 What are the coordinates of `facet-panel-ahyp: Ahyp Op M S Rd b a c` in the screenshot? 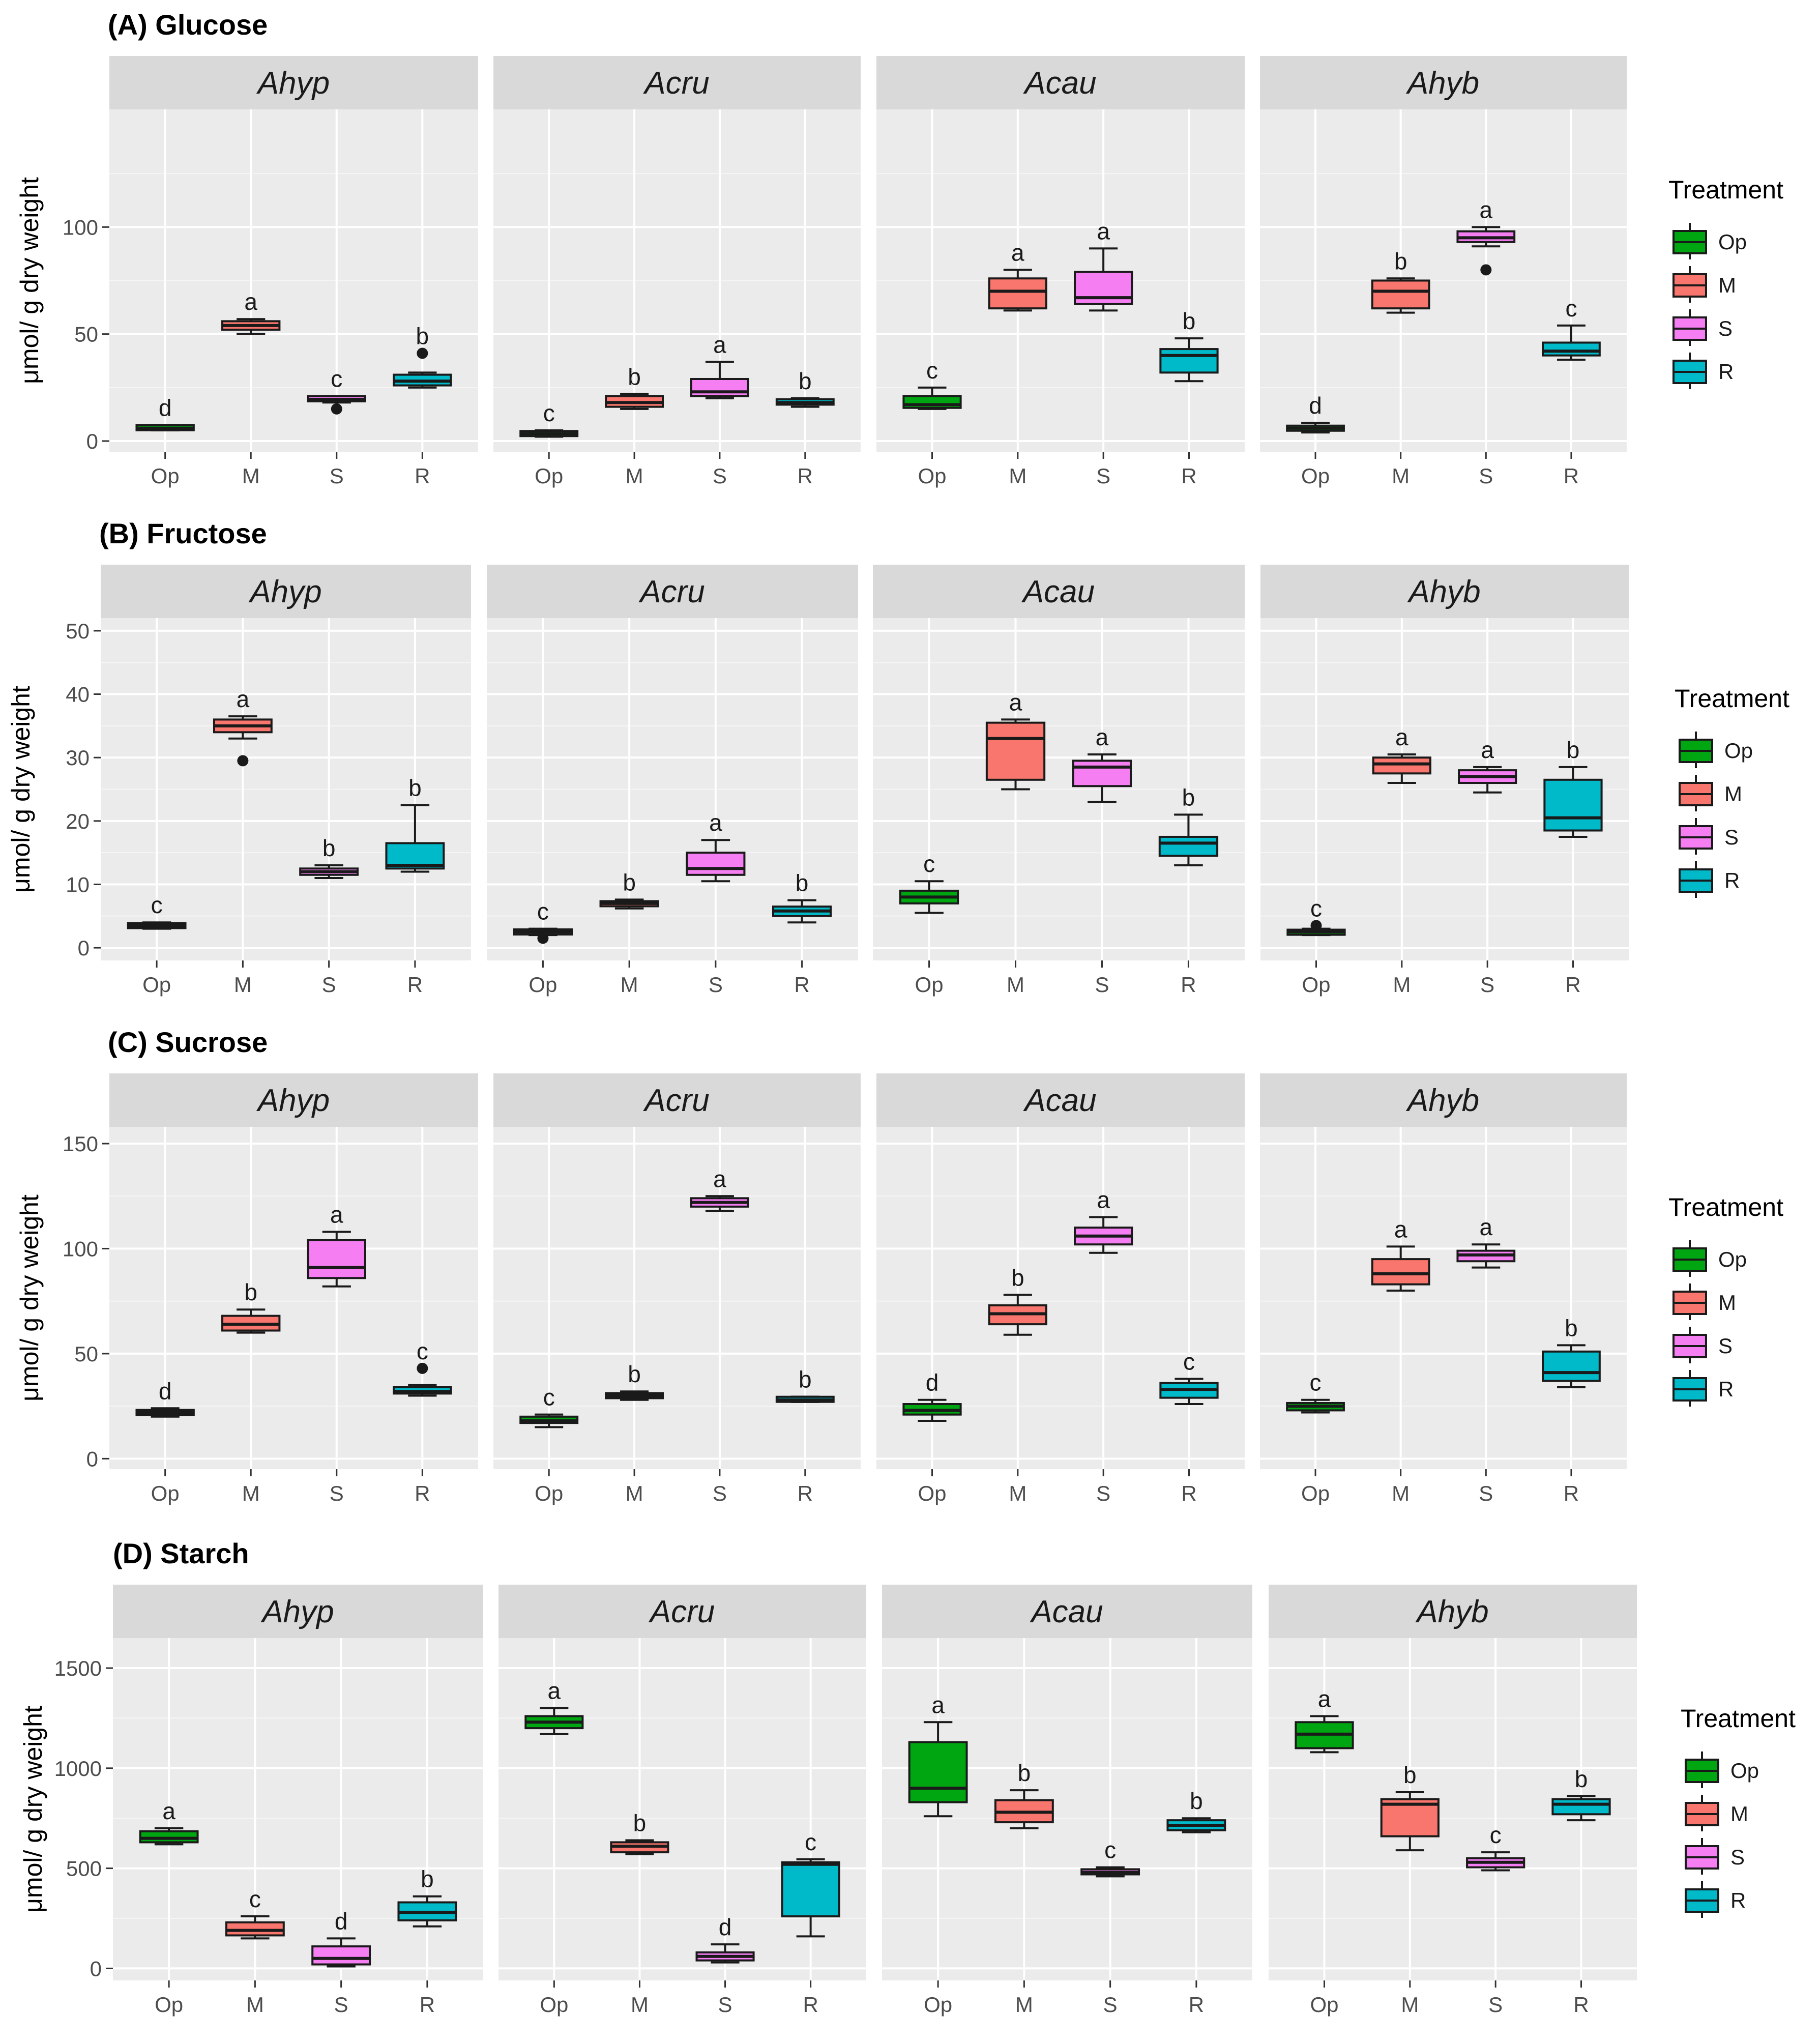 It's located at (293, 1289).